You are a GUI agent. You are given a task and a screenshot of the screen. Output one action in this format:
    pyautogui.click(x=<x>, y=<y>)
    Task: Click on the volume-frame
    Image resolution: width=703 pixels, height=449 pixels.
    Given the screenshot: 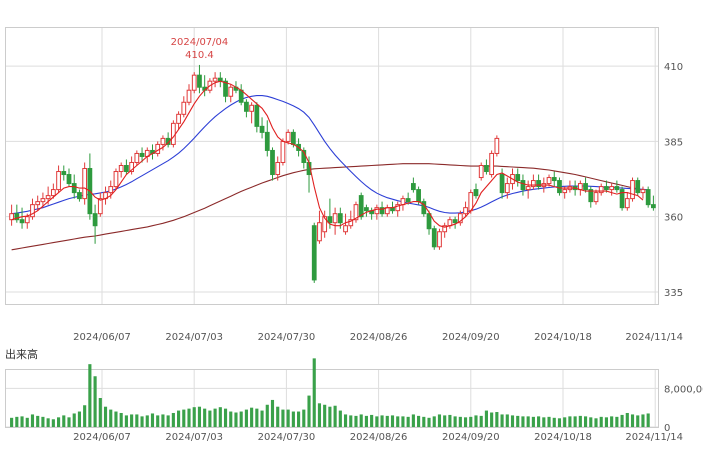 What is the action you would take?
    pyautogui.click(x=332, y=398)
    